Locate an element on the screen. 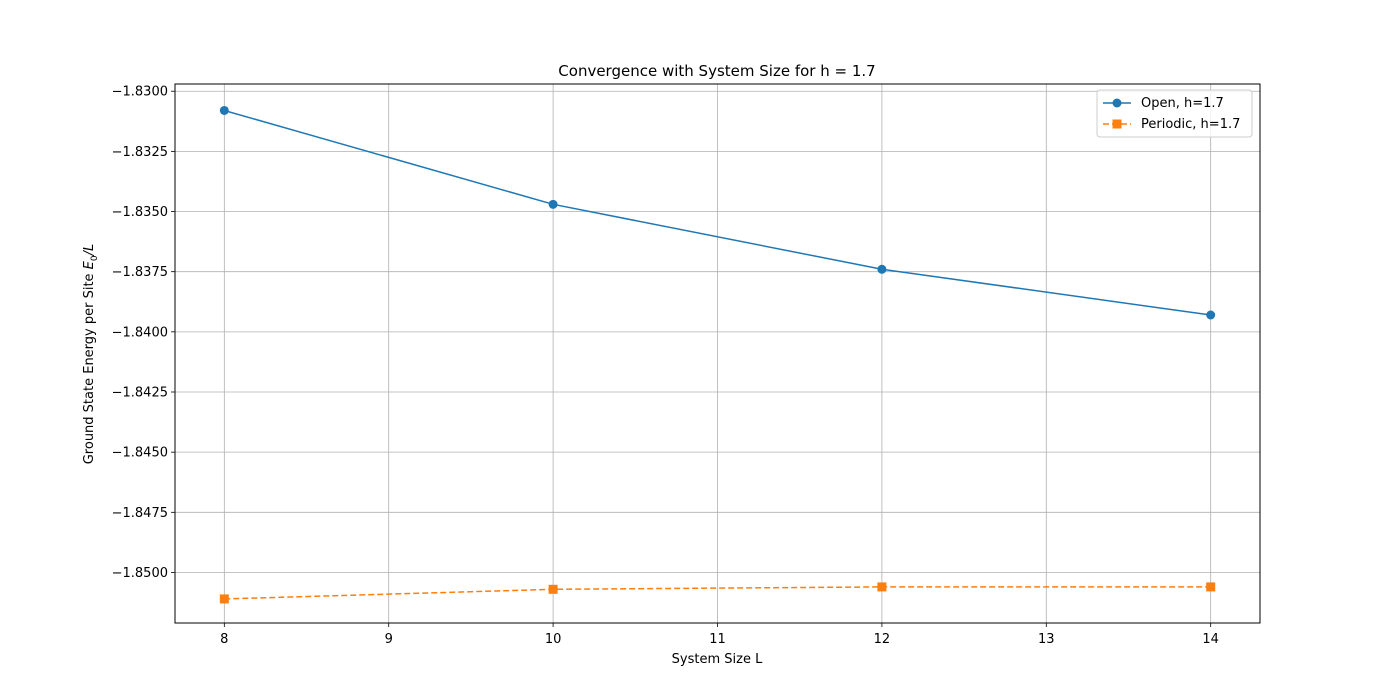 This screenshot has width=1400, height=700. y-tick-label: −1.8325 is located at coordinates (140, 152).